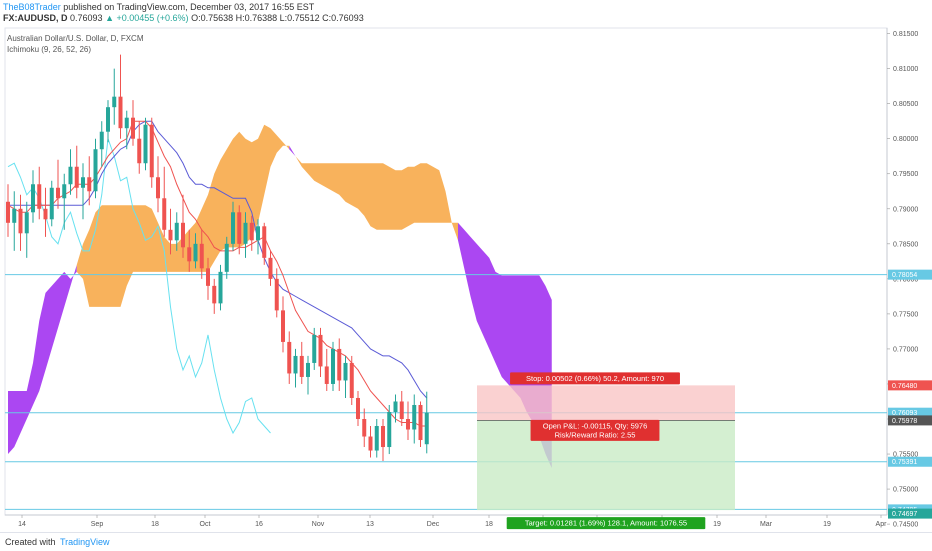 The height and width of the screenshot is (551, 932). I want to click on y-tick-label: 0.77500, so click(905, 314).